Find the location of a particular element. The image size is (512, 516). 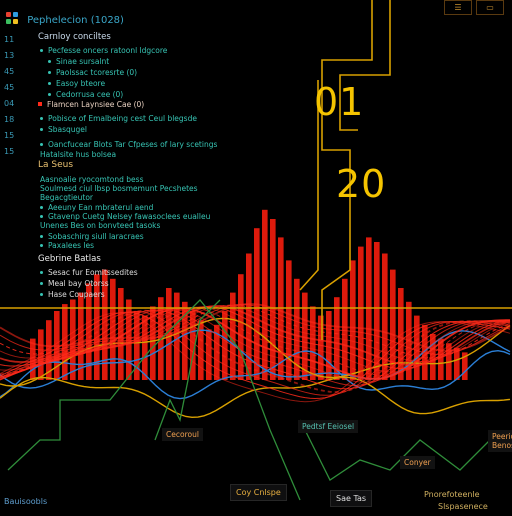

app-logo-icon is located at coordinates (13, 19).